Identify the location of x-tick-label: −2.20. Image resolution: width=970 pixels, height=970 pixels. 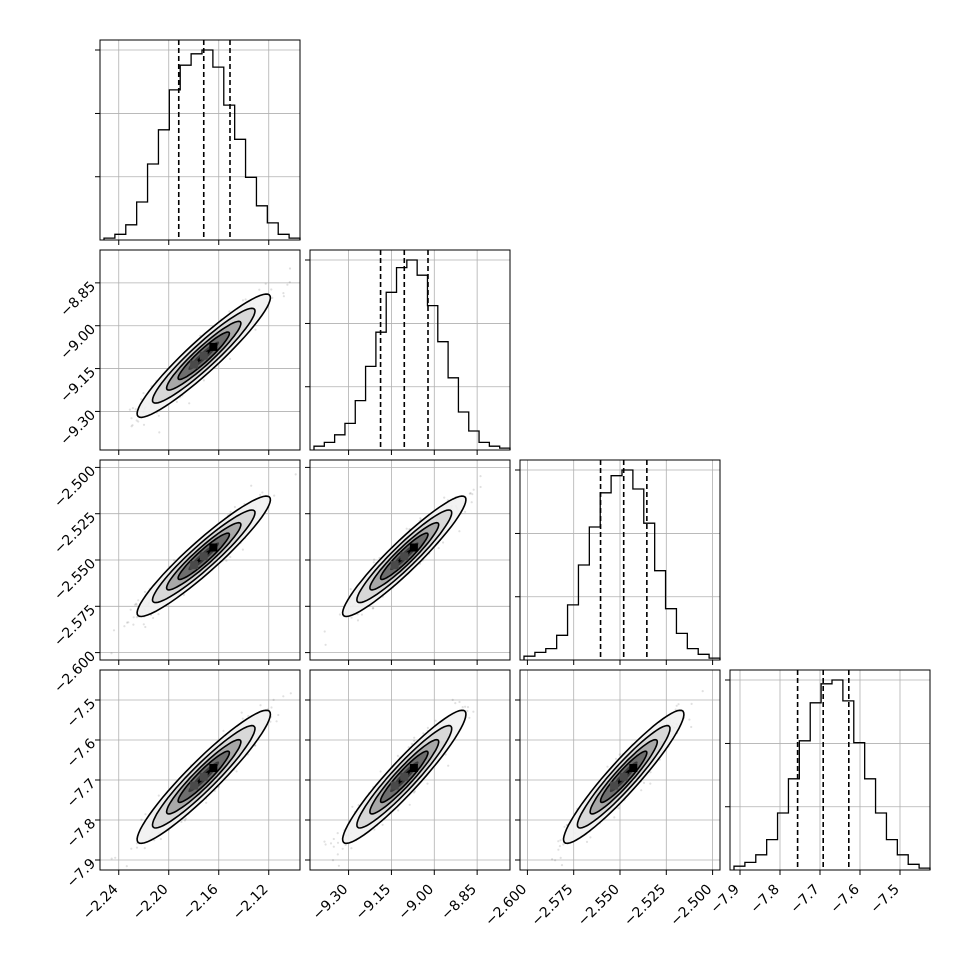
(151, 903).